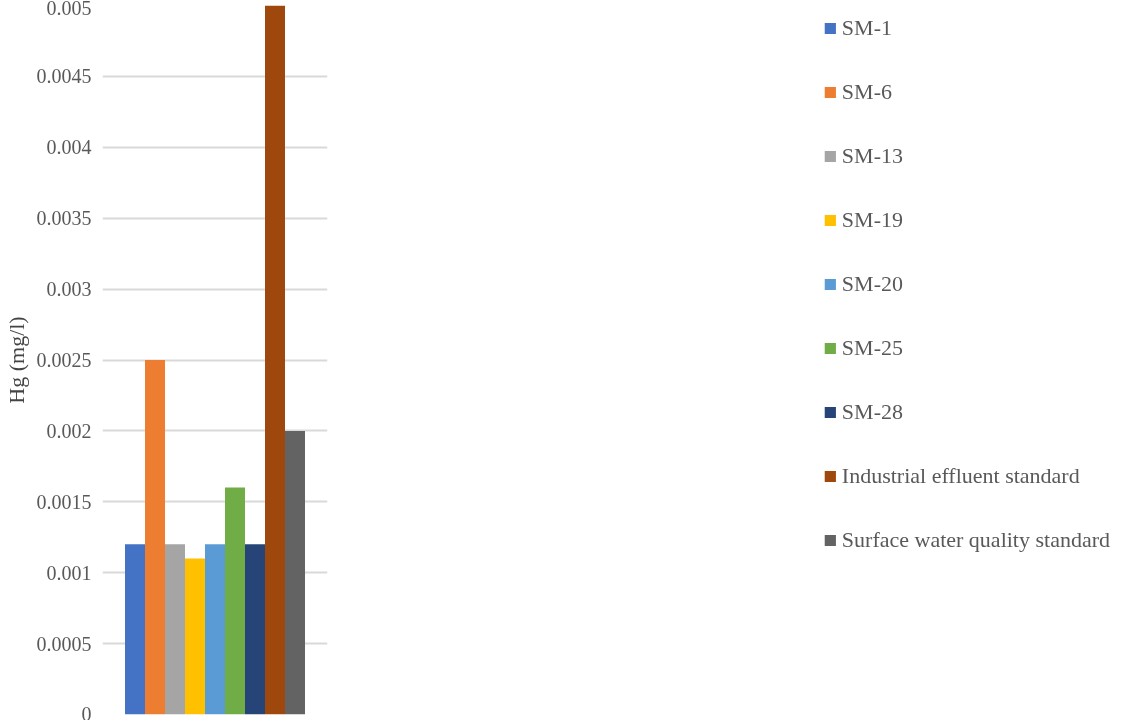 This screenshot has width=1124, height=724. I want to click on legend-label: Industrial effluent standard, so click(960, 476).